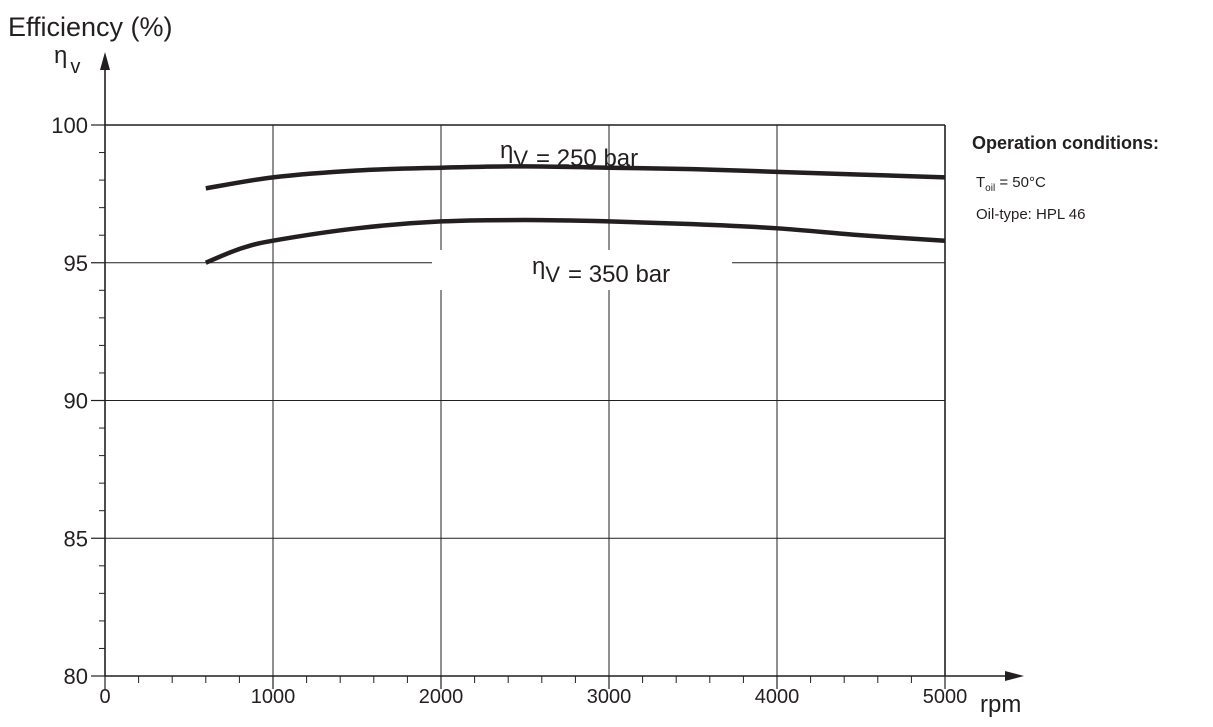 The width and height of the screenshot is (1213, 727). Describe the element at coordinates (575, 214) in the screenshot. I see `series-lines` at that location.